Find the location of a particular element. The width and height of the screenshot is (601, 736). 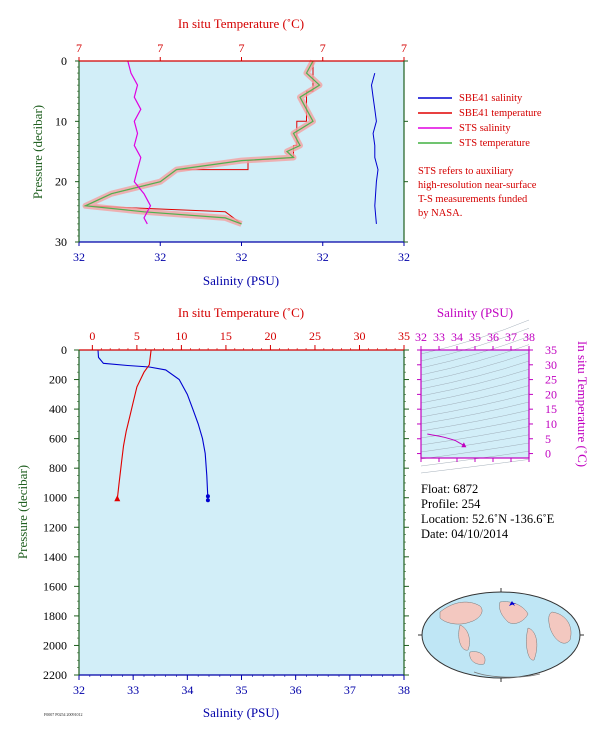

top-pressure-axis-title: Pressure (decibar) is located at coordinates (37, 152).